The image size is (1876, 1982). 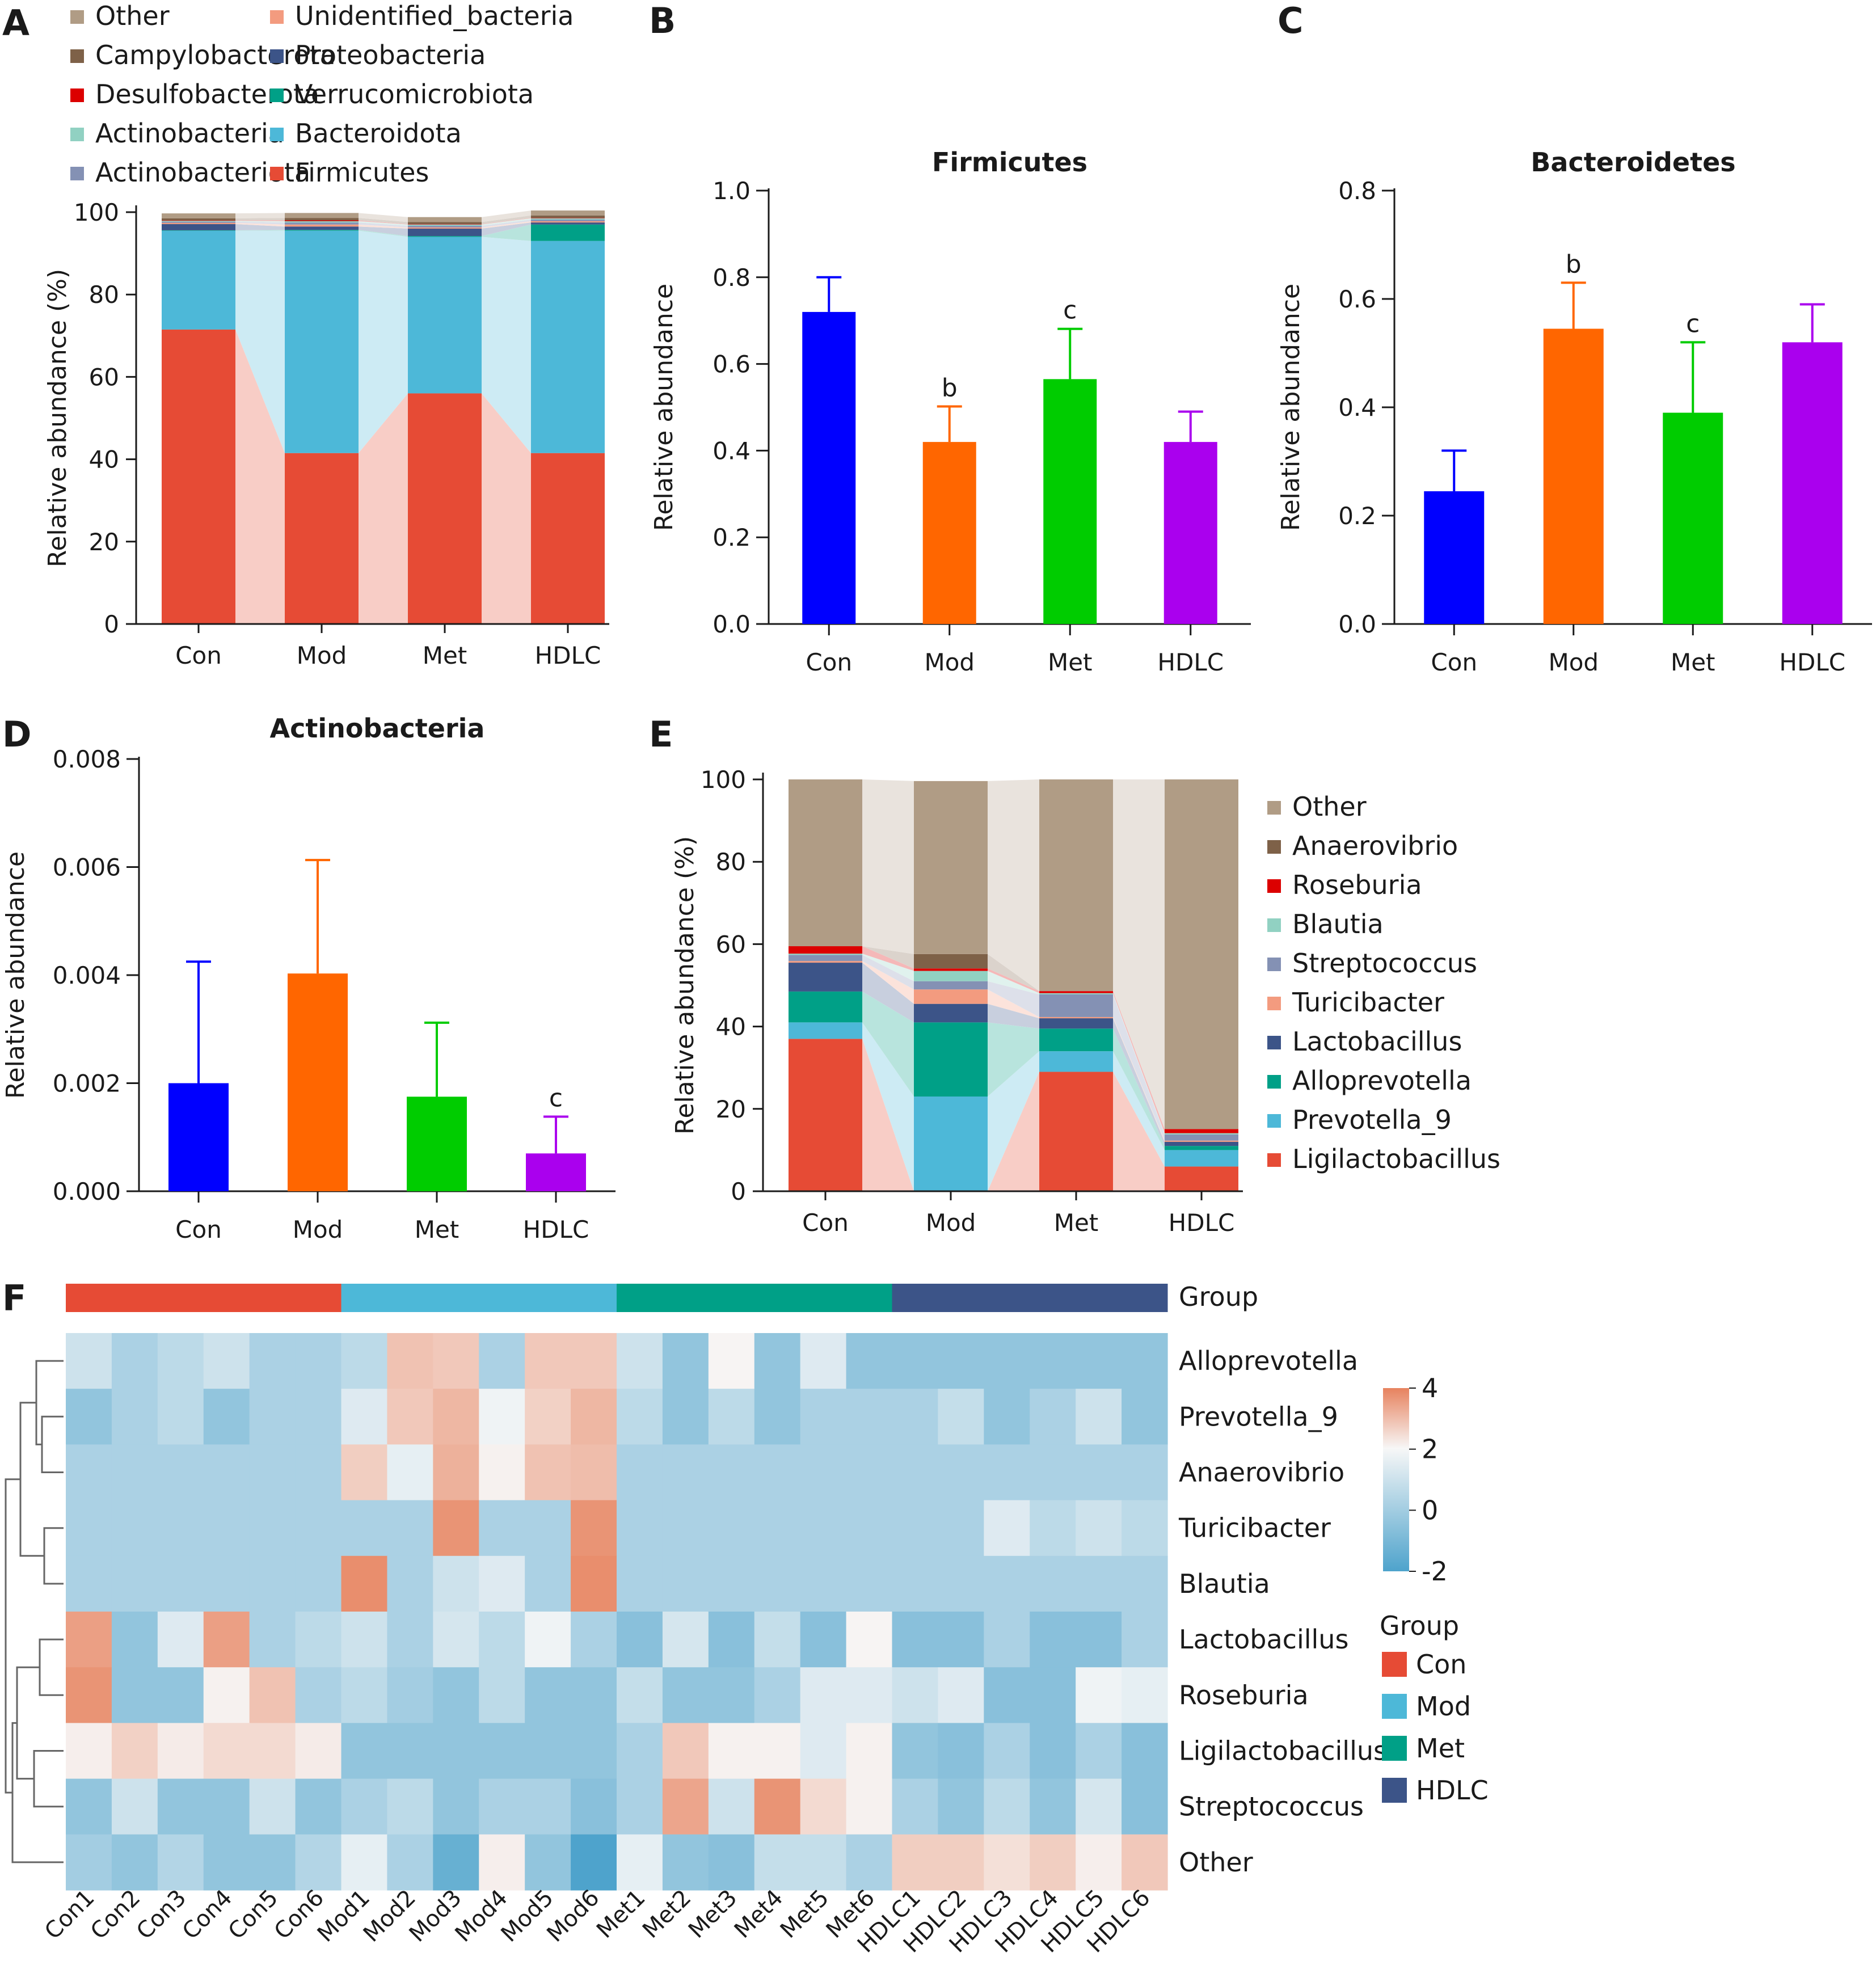 I want to click on flow-other, so click(x=888, y=866).